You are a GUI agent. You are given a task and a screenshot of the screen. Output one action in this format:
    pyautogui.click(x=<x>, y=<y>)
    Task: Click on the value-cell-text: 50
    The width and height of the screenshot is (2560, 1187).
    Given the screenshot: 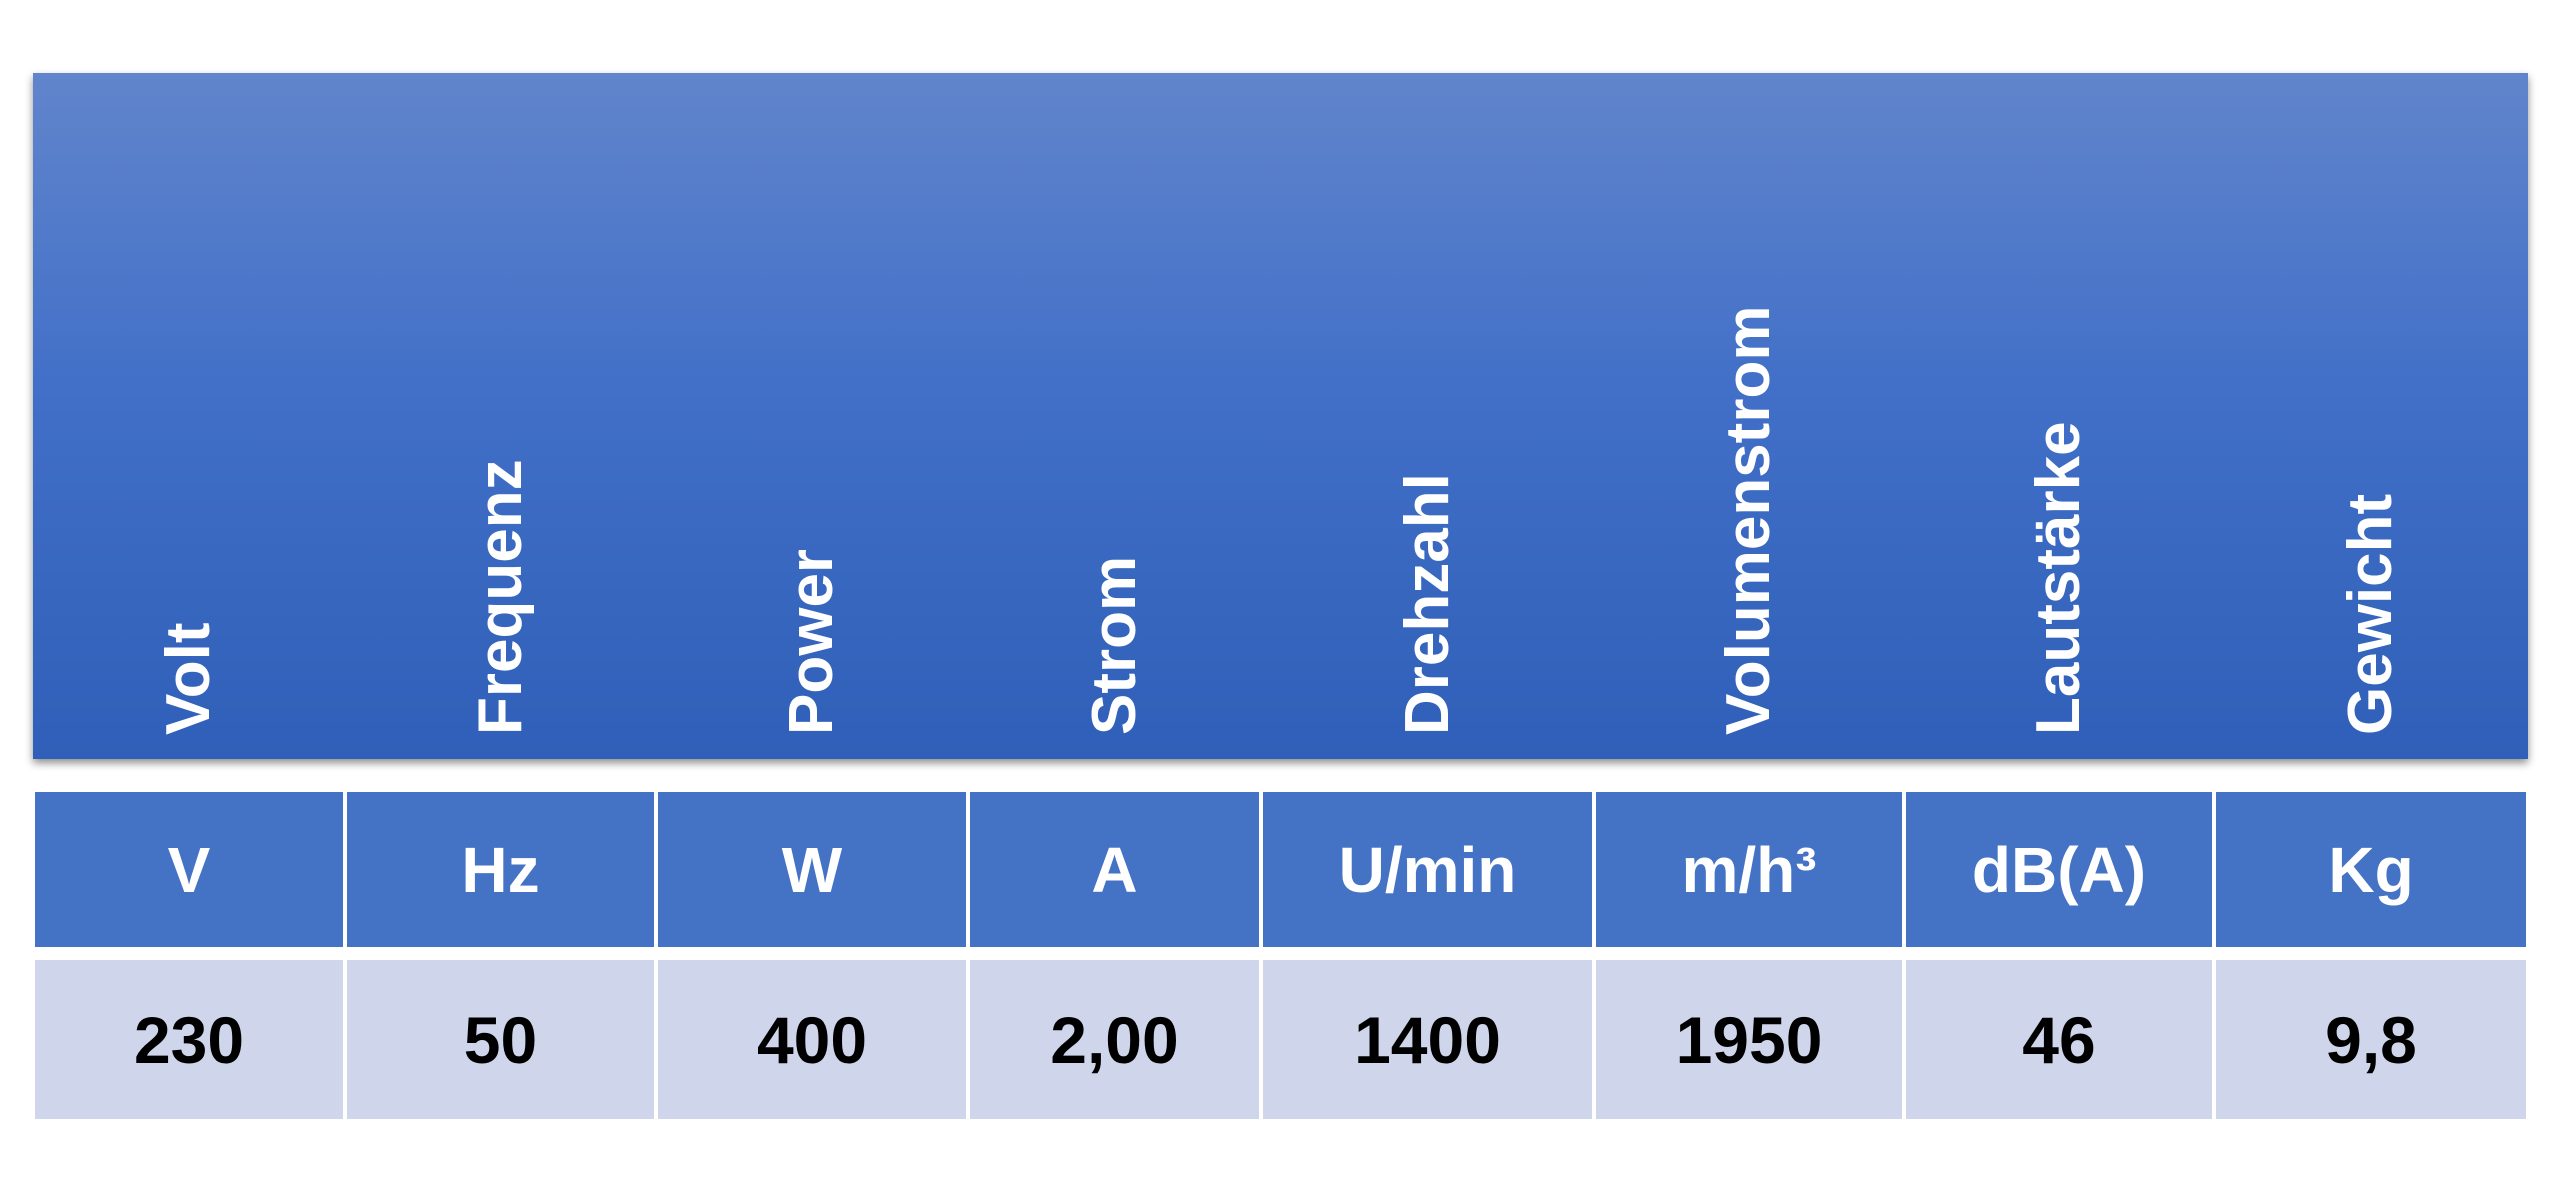 What is the action you would take?
    pyautogui.click(x=500, y=1039)
    